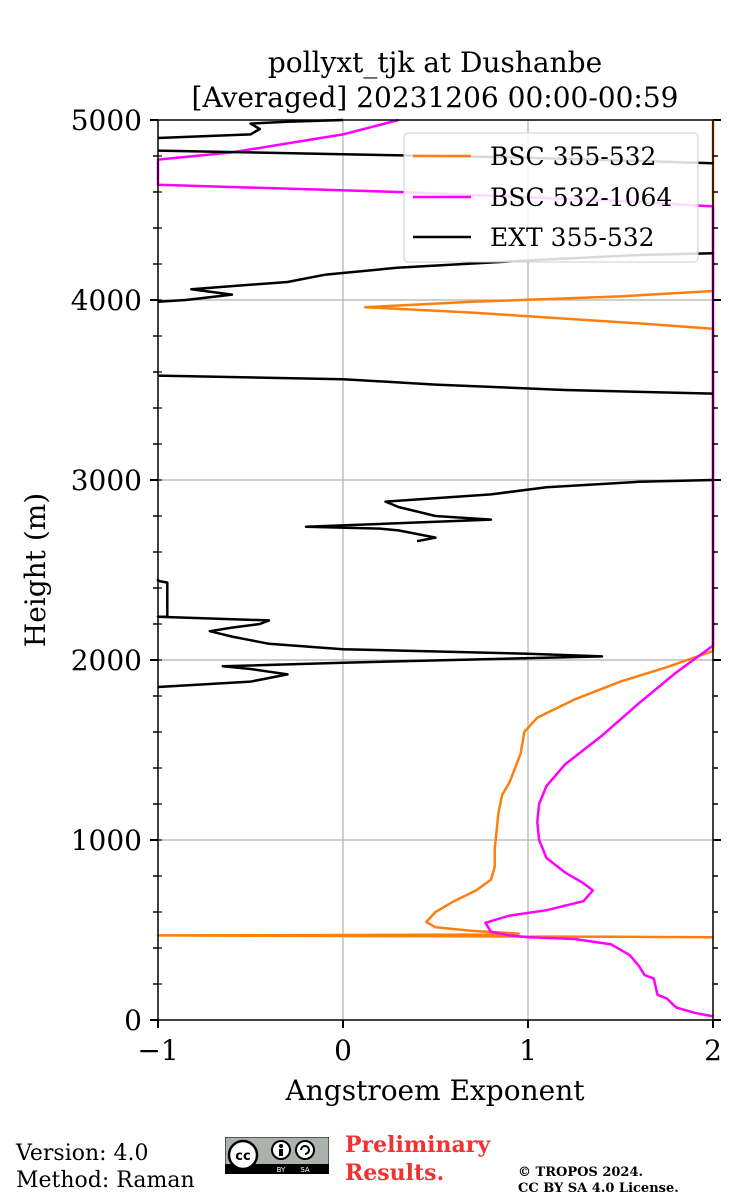  Describe the element at coordinates (242, 1156) in the screenshot. I see `svg-text: cc` at that location.